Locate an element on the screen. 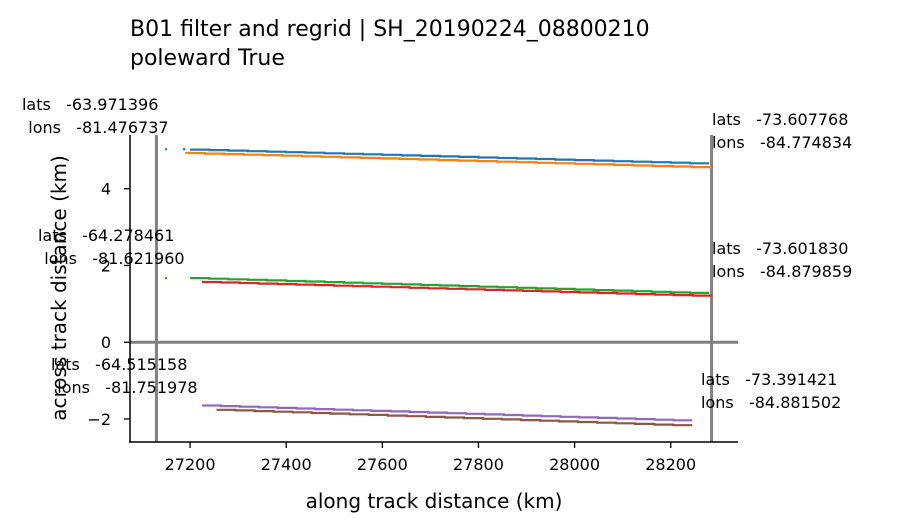  annotation-top-left-lons: lons -81.476737 is located at coordinates (98, 127).